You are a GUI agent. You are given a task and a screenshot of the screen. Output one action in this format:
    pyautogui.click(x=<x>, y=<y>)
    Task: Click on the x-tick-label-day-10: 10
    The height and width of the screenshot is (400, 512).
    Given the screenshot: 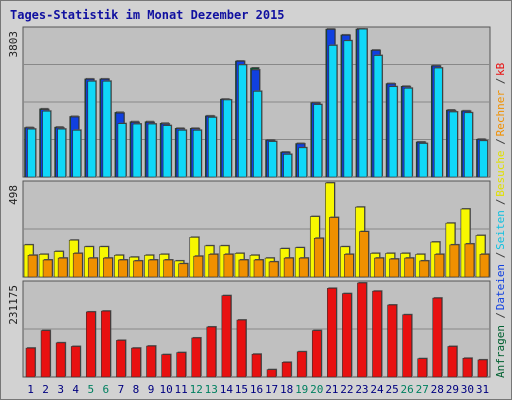 What is the action you would take?
    pyautogui.click(x=165, y=389)
    